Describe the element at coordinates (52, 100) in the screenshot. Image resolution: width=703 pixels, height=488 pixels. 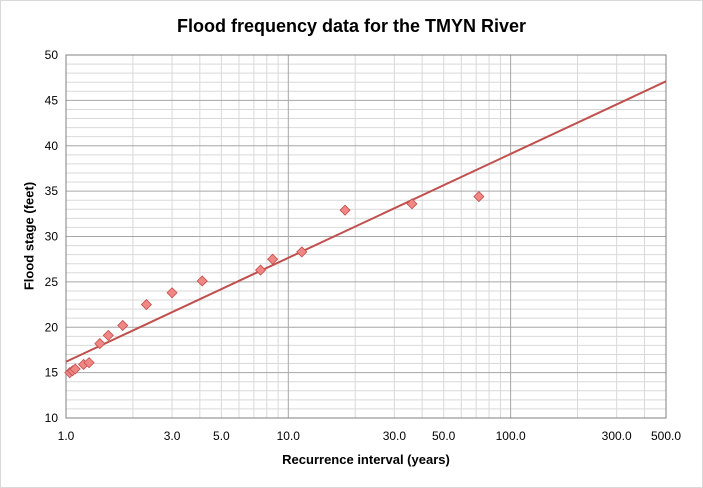
I see `y-tick-label: 45` at that location.